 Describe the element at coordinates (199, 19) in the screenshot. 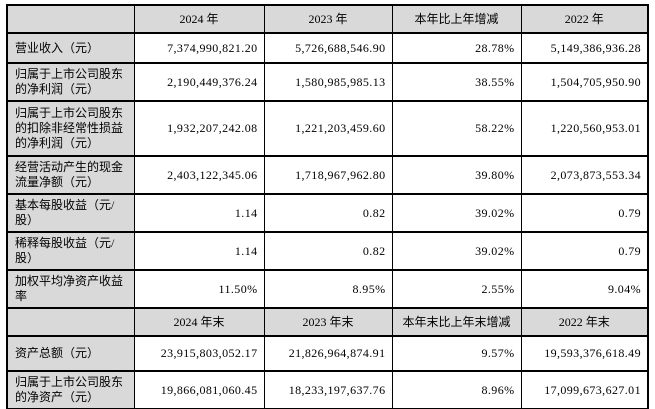

I see `column-header: 2024 年` at that location.